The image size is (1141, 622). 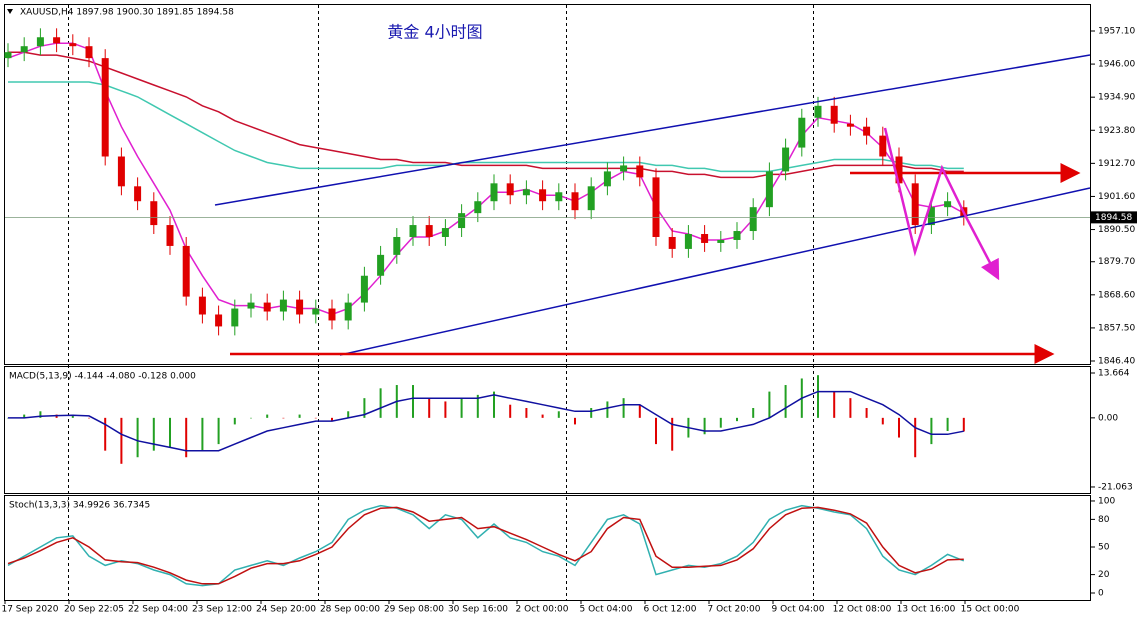 What do you see at coordinates (1116, 31) in the screenshot?
I see `y-tick-label: 1957.10` at bounding box center [1116, 31].